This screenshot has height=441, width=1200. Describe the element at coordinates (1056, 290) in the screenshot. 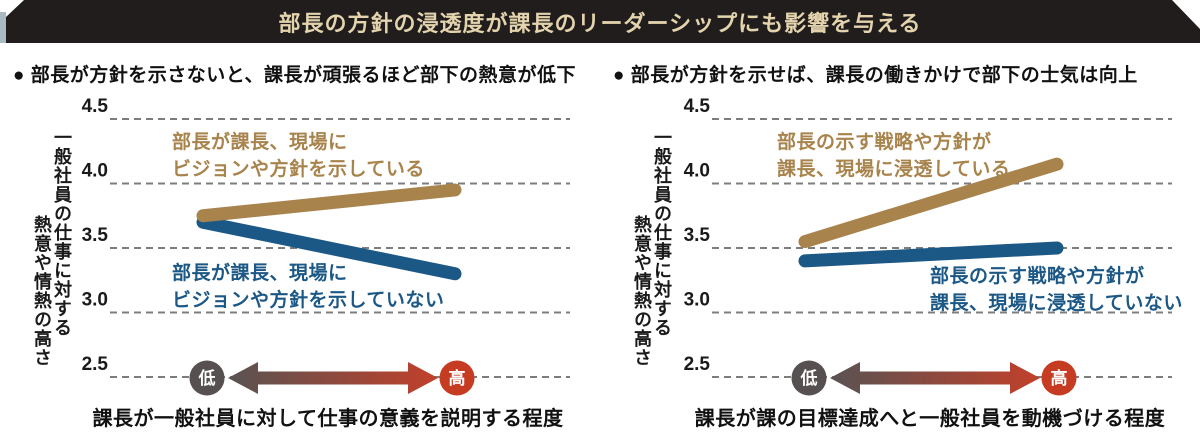

I see `right-chart-blue-series-label: 部長の示す戦略や方針が 課長、現場に浸透していない` at that location.